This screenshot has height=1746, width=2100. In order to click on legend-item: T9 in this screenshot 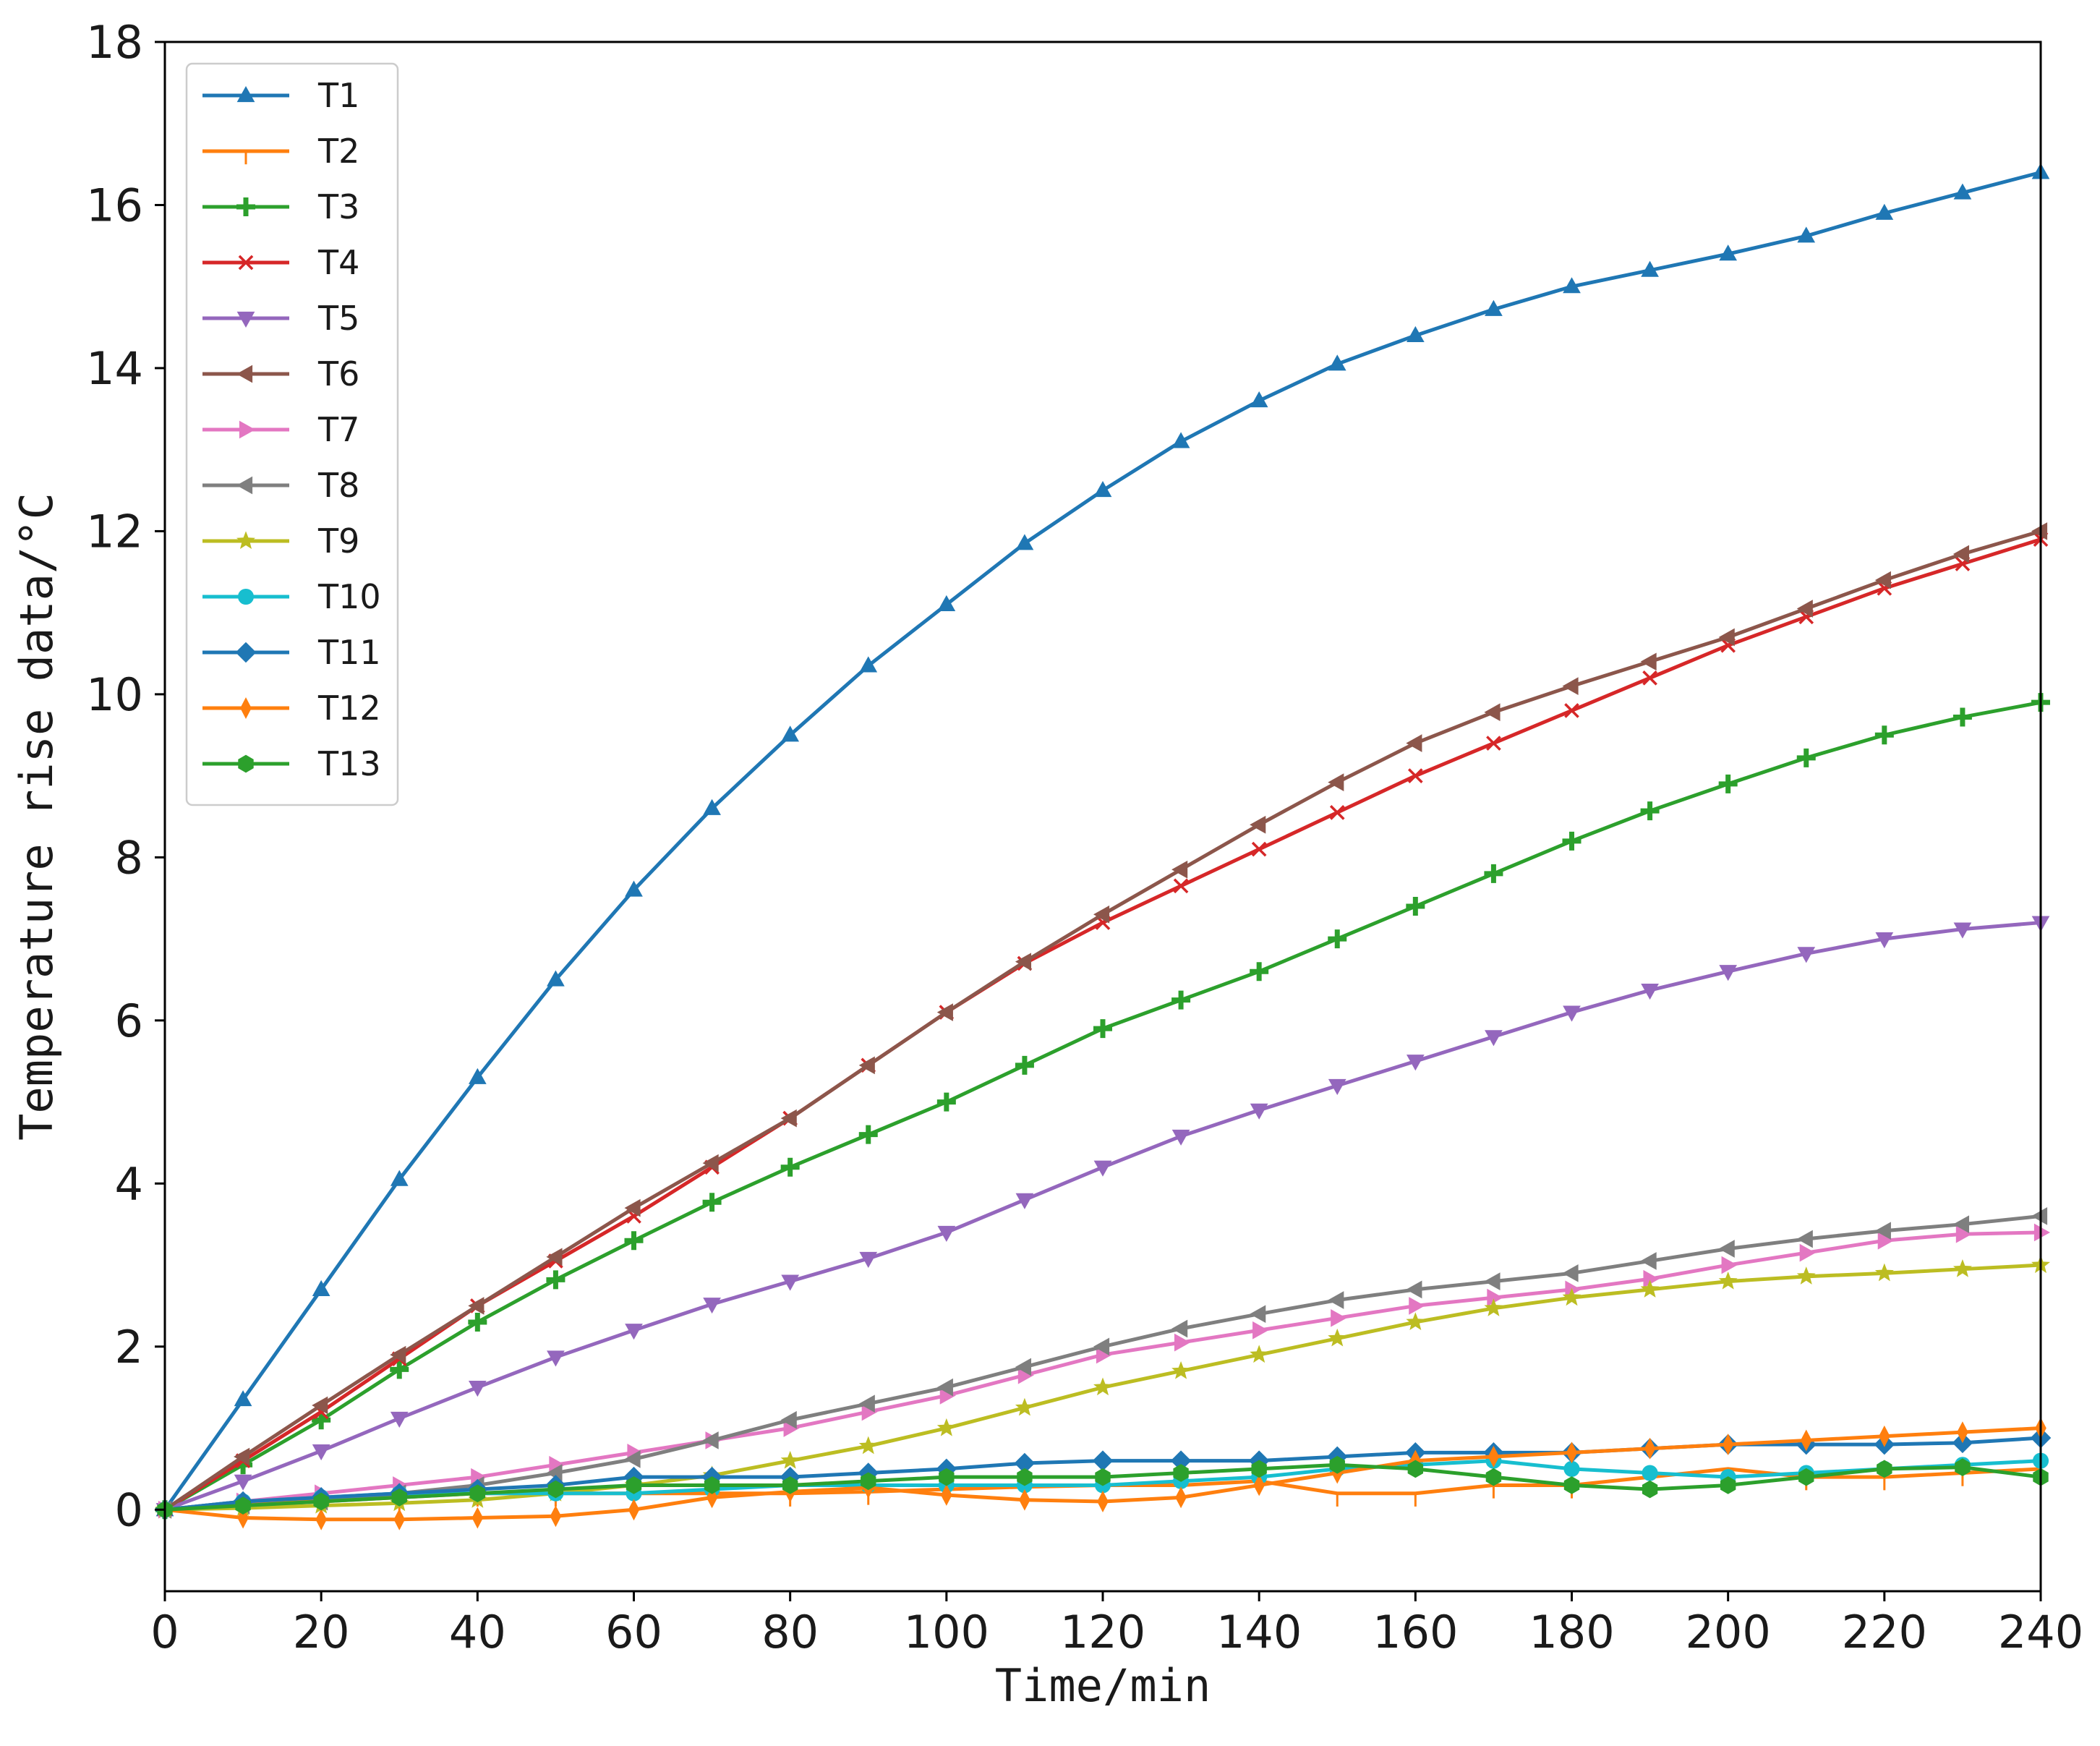, I will do `click(280, 541)`.